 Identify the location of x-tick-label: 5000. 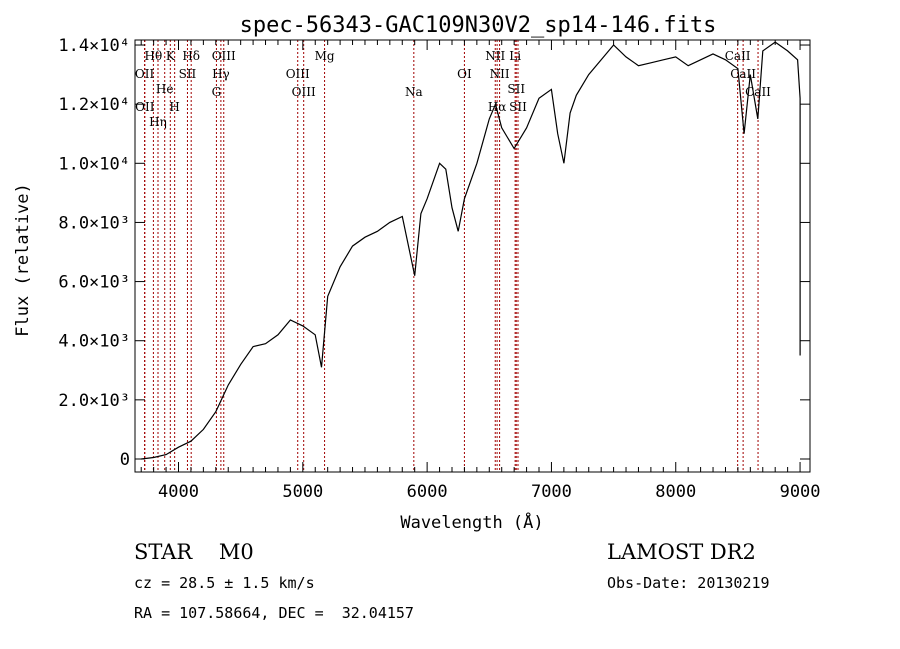
(302, 492).